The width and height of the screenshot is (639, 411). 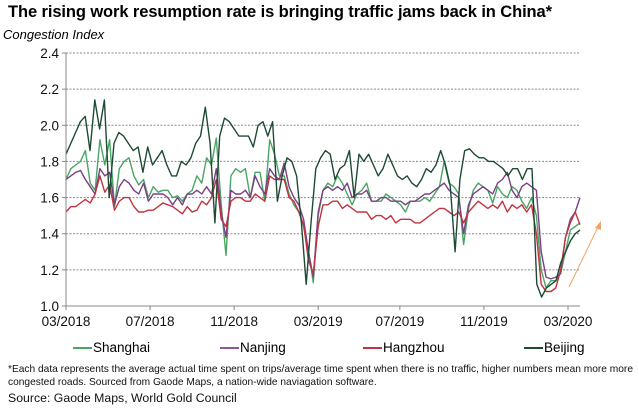 I want to click on legend-label: Hangzhou, so click(x=414, y=347).